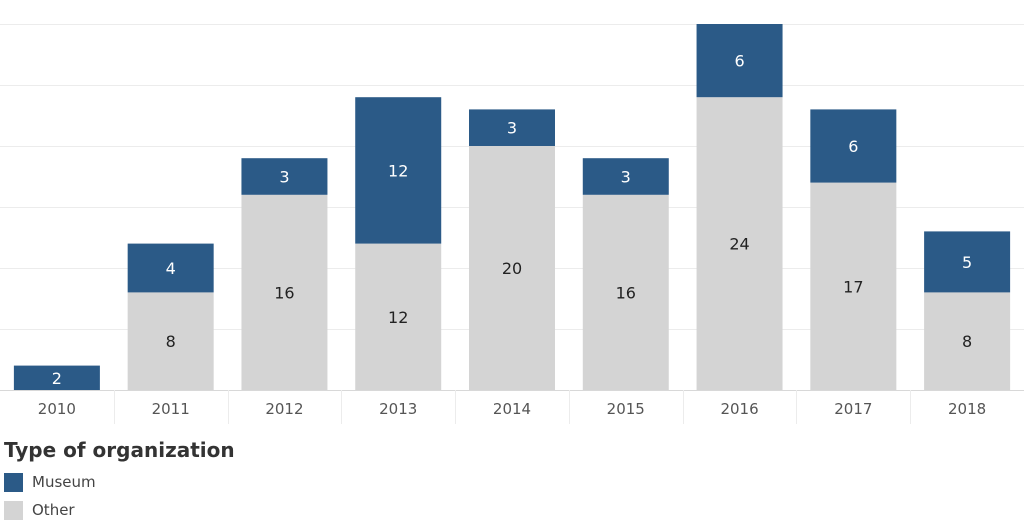 The width and height of the screenshot is (1024, 524). I want to click on bar-other-2014, so click(512, 268).